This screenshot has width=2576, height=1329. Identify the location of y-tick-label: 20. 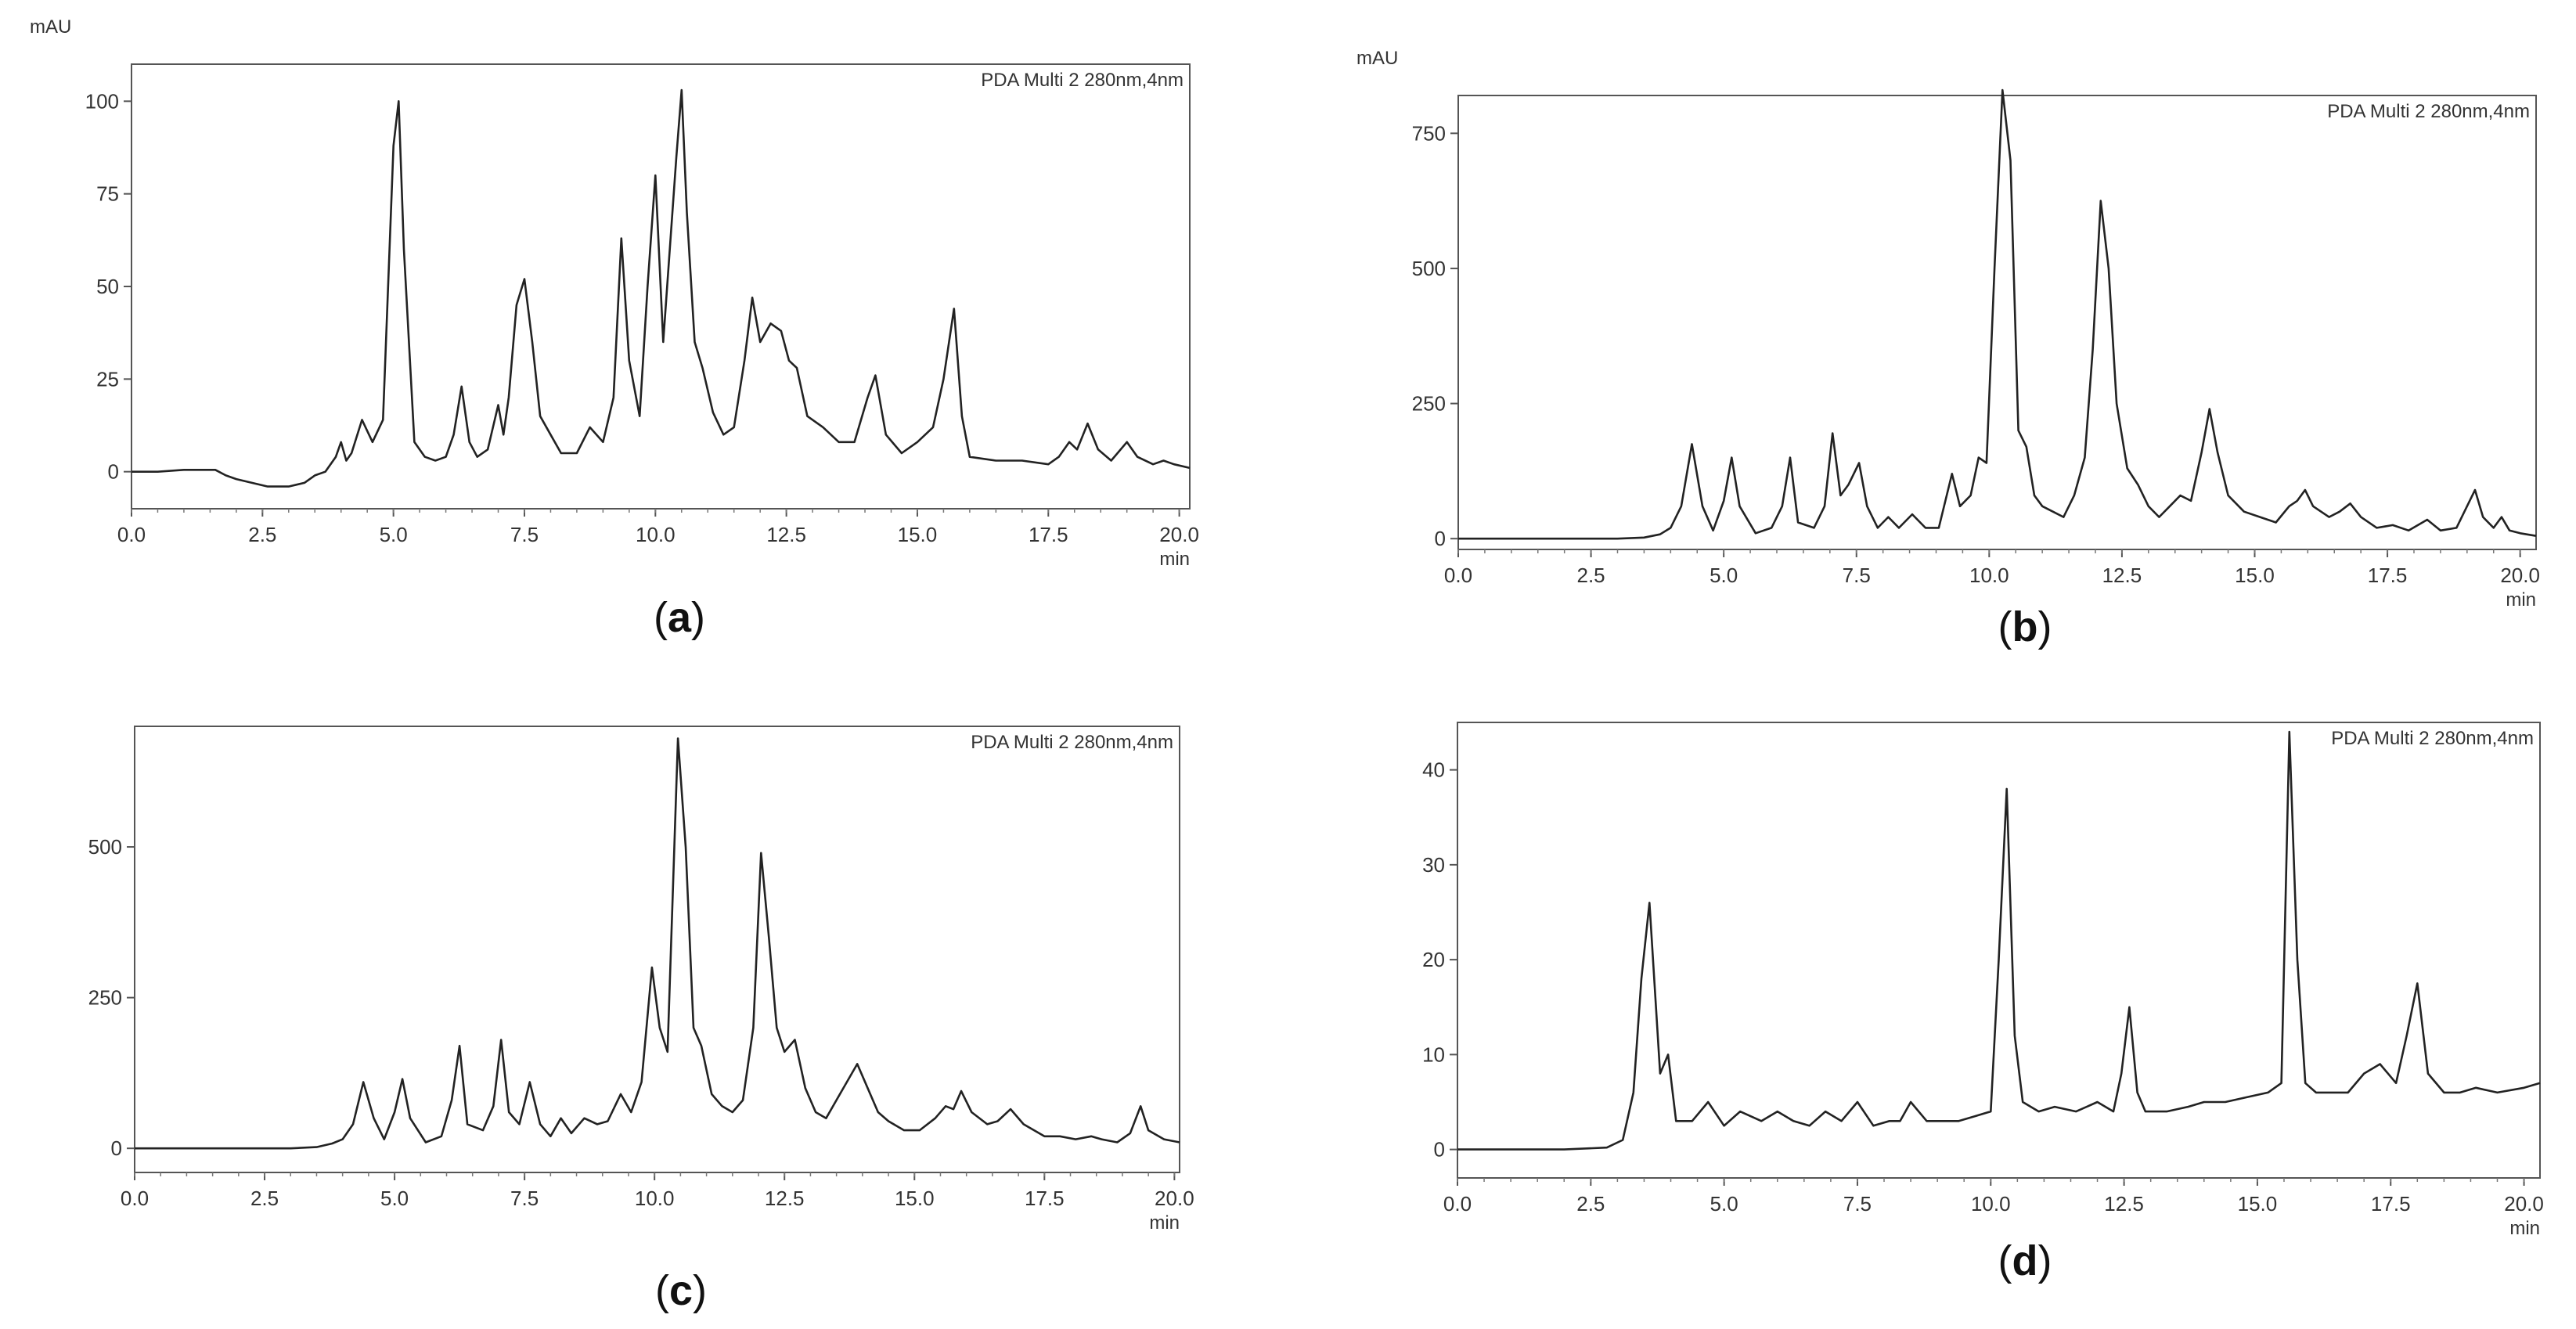
(1433, 960).